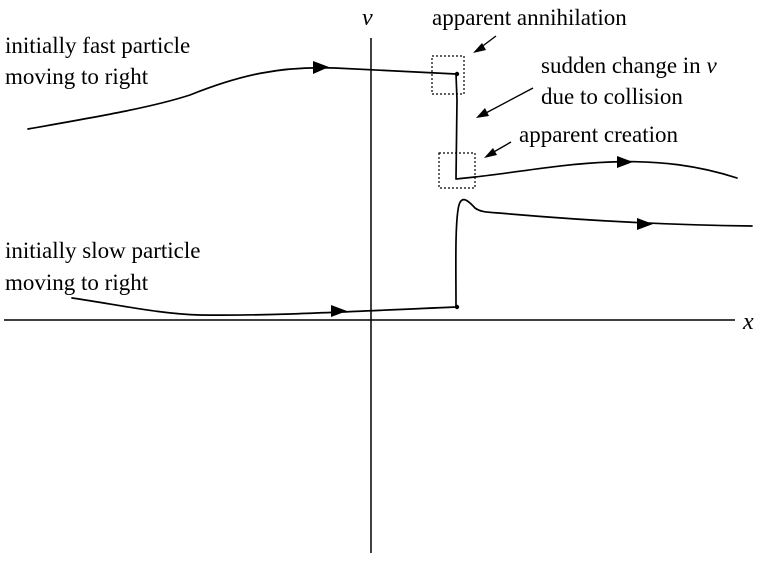 Image resolution: width=768 pixels, height=561 pixels. Describe the element at coordinates (529, 17) in the screenshot. I see `annihilation-label: apparent annihilation` at that location.